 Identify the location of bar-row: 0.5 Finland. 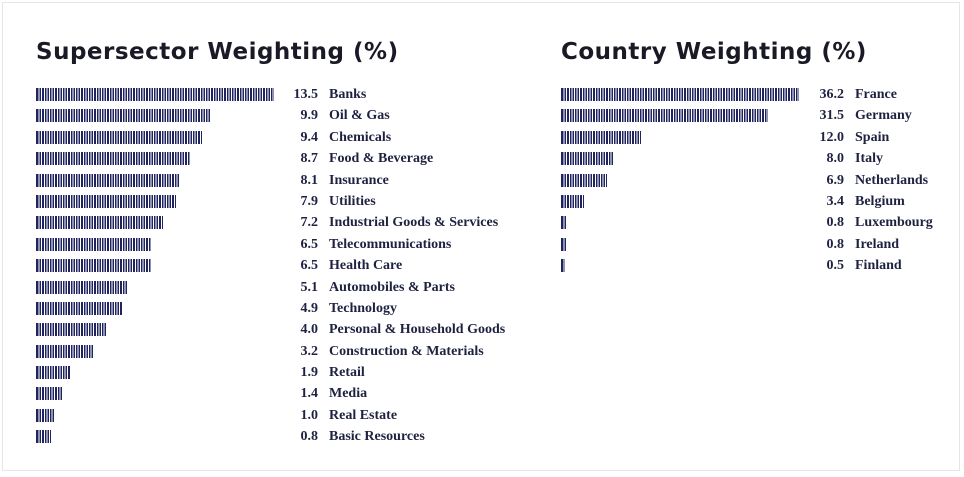
(756, 266).